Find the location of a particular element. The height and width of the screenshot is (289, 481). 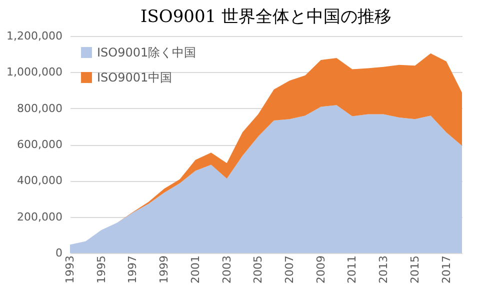

x-tick-label: 1993 is located at coordinates (70, 270).